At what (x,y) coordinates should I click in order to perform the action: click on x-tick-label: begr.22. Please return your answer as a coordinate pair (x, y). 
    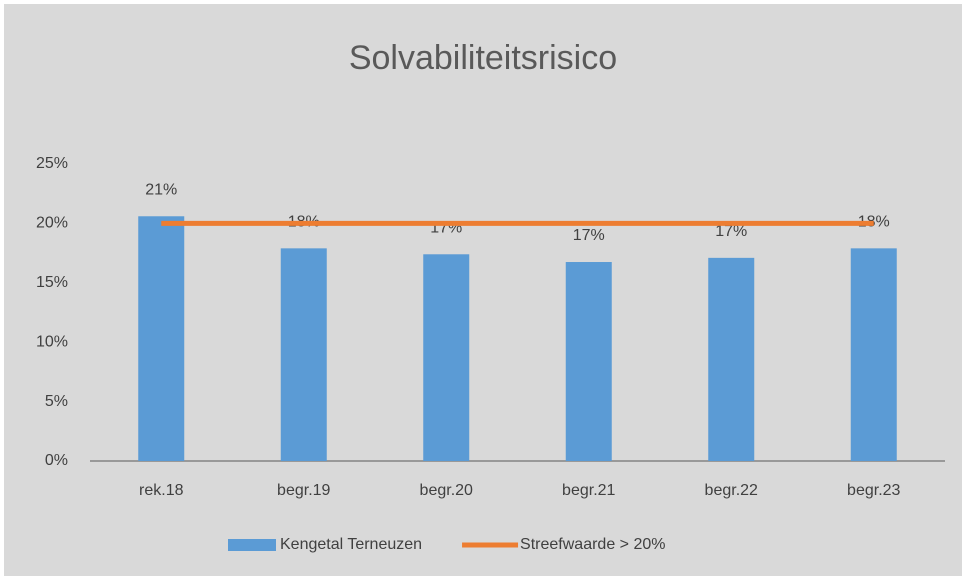
    Looking at the image, I should click on (731, 490).